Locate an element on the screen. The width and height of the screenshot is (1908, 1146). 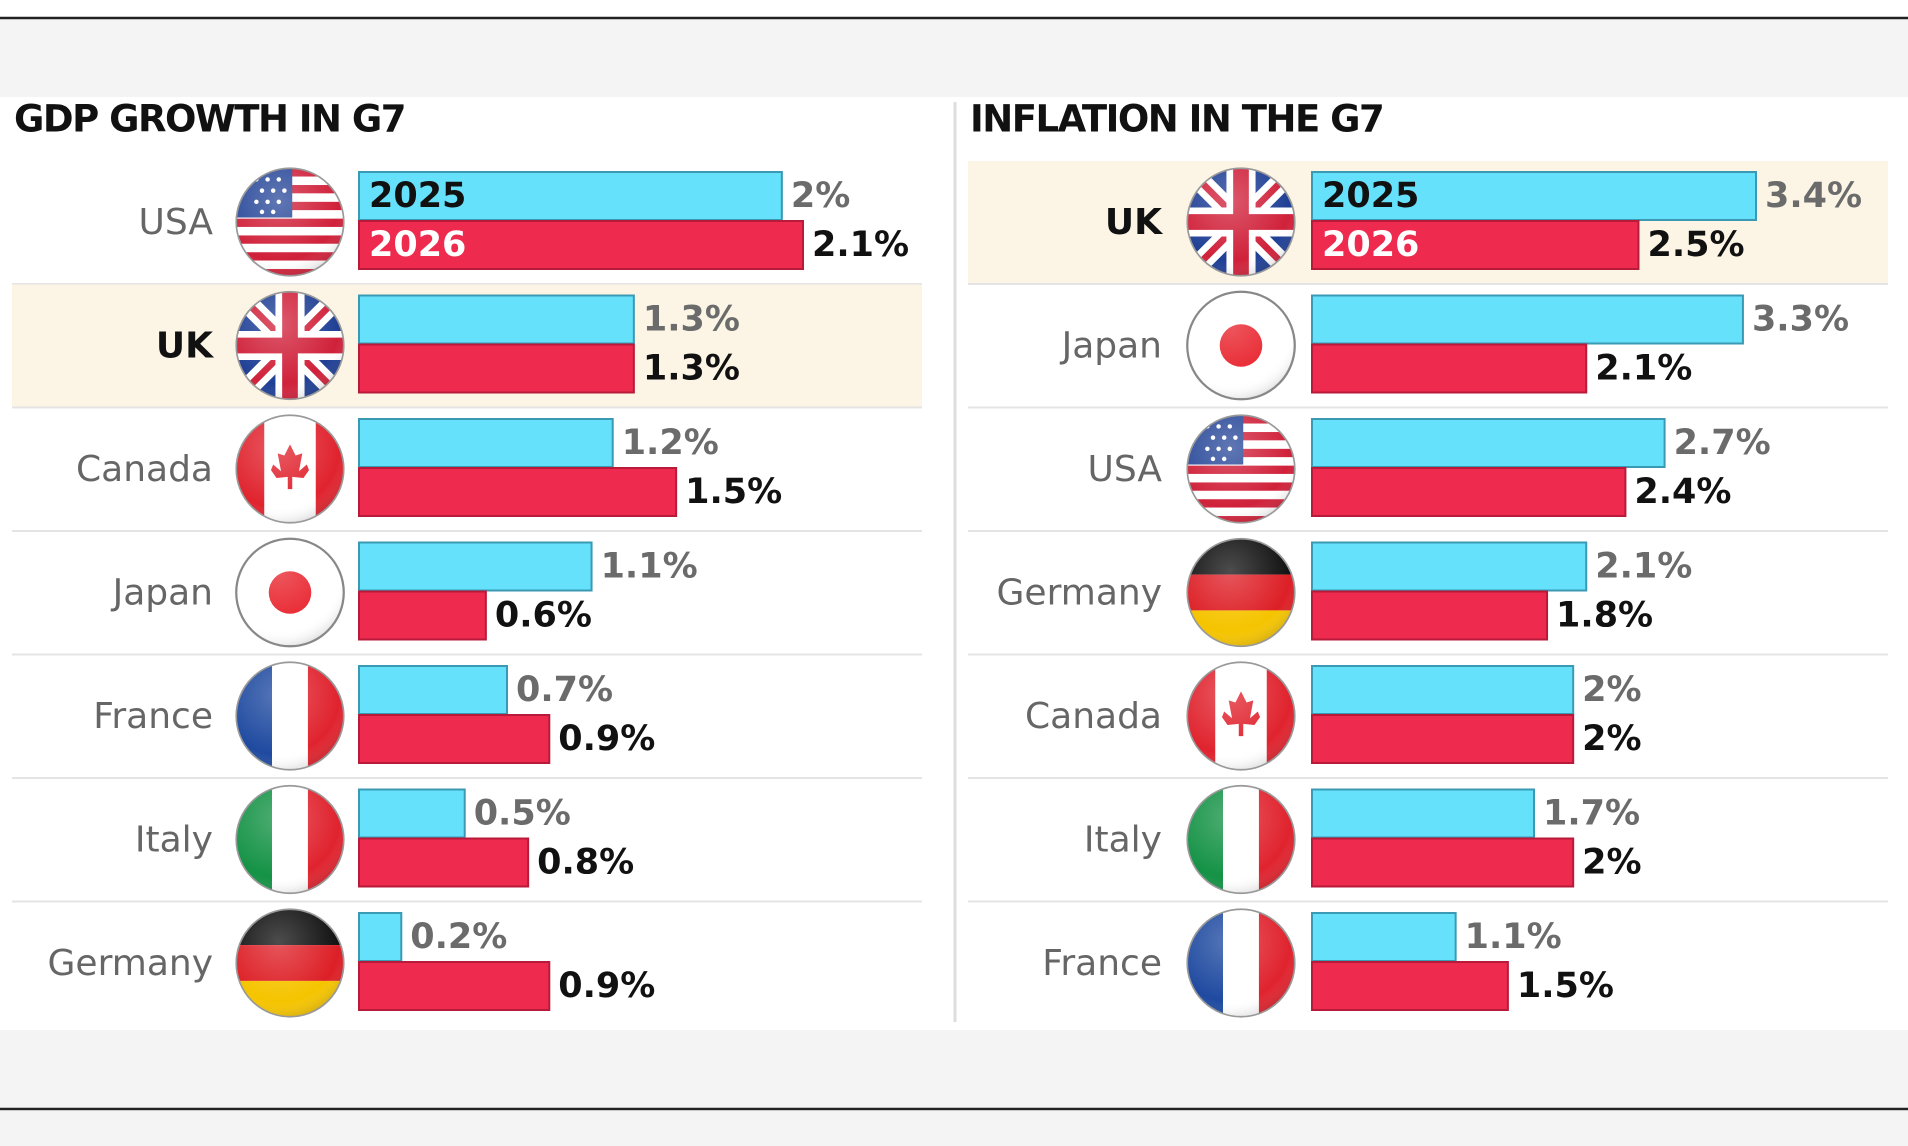
value-label: 3.4% is located at coordinates (1813, 196).